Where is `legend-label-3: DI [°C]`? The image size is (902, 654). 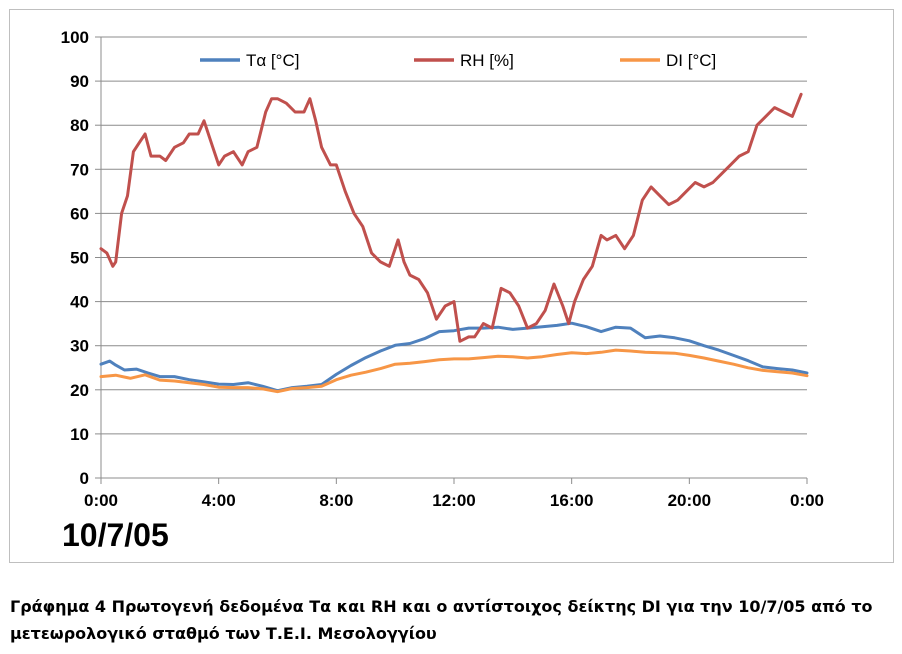 legend-label-3: DI [°C] is located at coordinates (691, 60).